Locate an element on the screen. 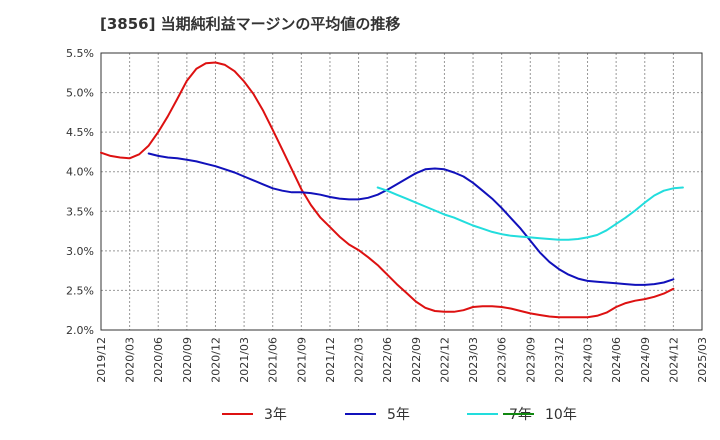  x-tick-label: 2024/12 is located at coordinates (673, 360).